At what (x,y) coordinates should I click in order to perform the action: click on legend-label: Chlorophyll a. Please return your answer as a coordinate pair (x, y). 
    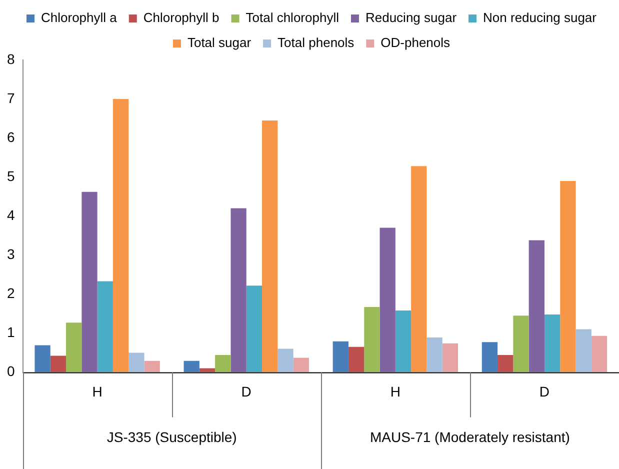
    Looking at the image, I should click on (79, 18).